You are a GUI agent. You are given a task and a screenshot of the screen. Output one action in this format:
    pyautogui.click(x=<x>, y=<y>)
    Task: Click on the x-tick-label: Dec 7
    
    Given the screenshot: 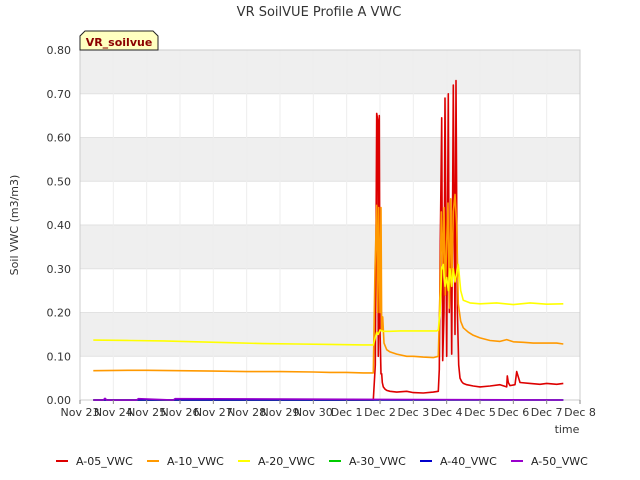 What is the action you would take?
    pyautogui.click(x=547, y=412)
    